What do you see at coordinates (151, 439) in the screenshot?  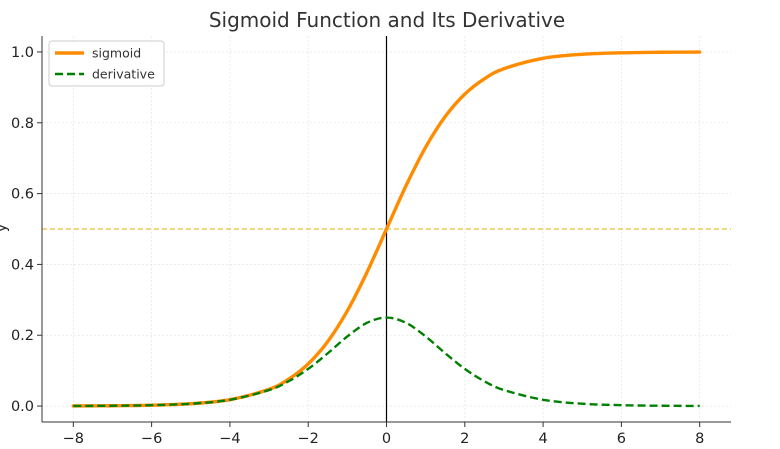 I see `x-tick-label: −6` at bounding box center [151, 439].